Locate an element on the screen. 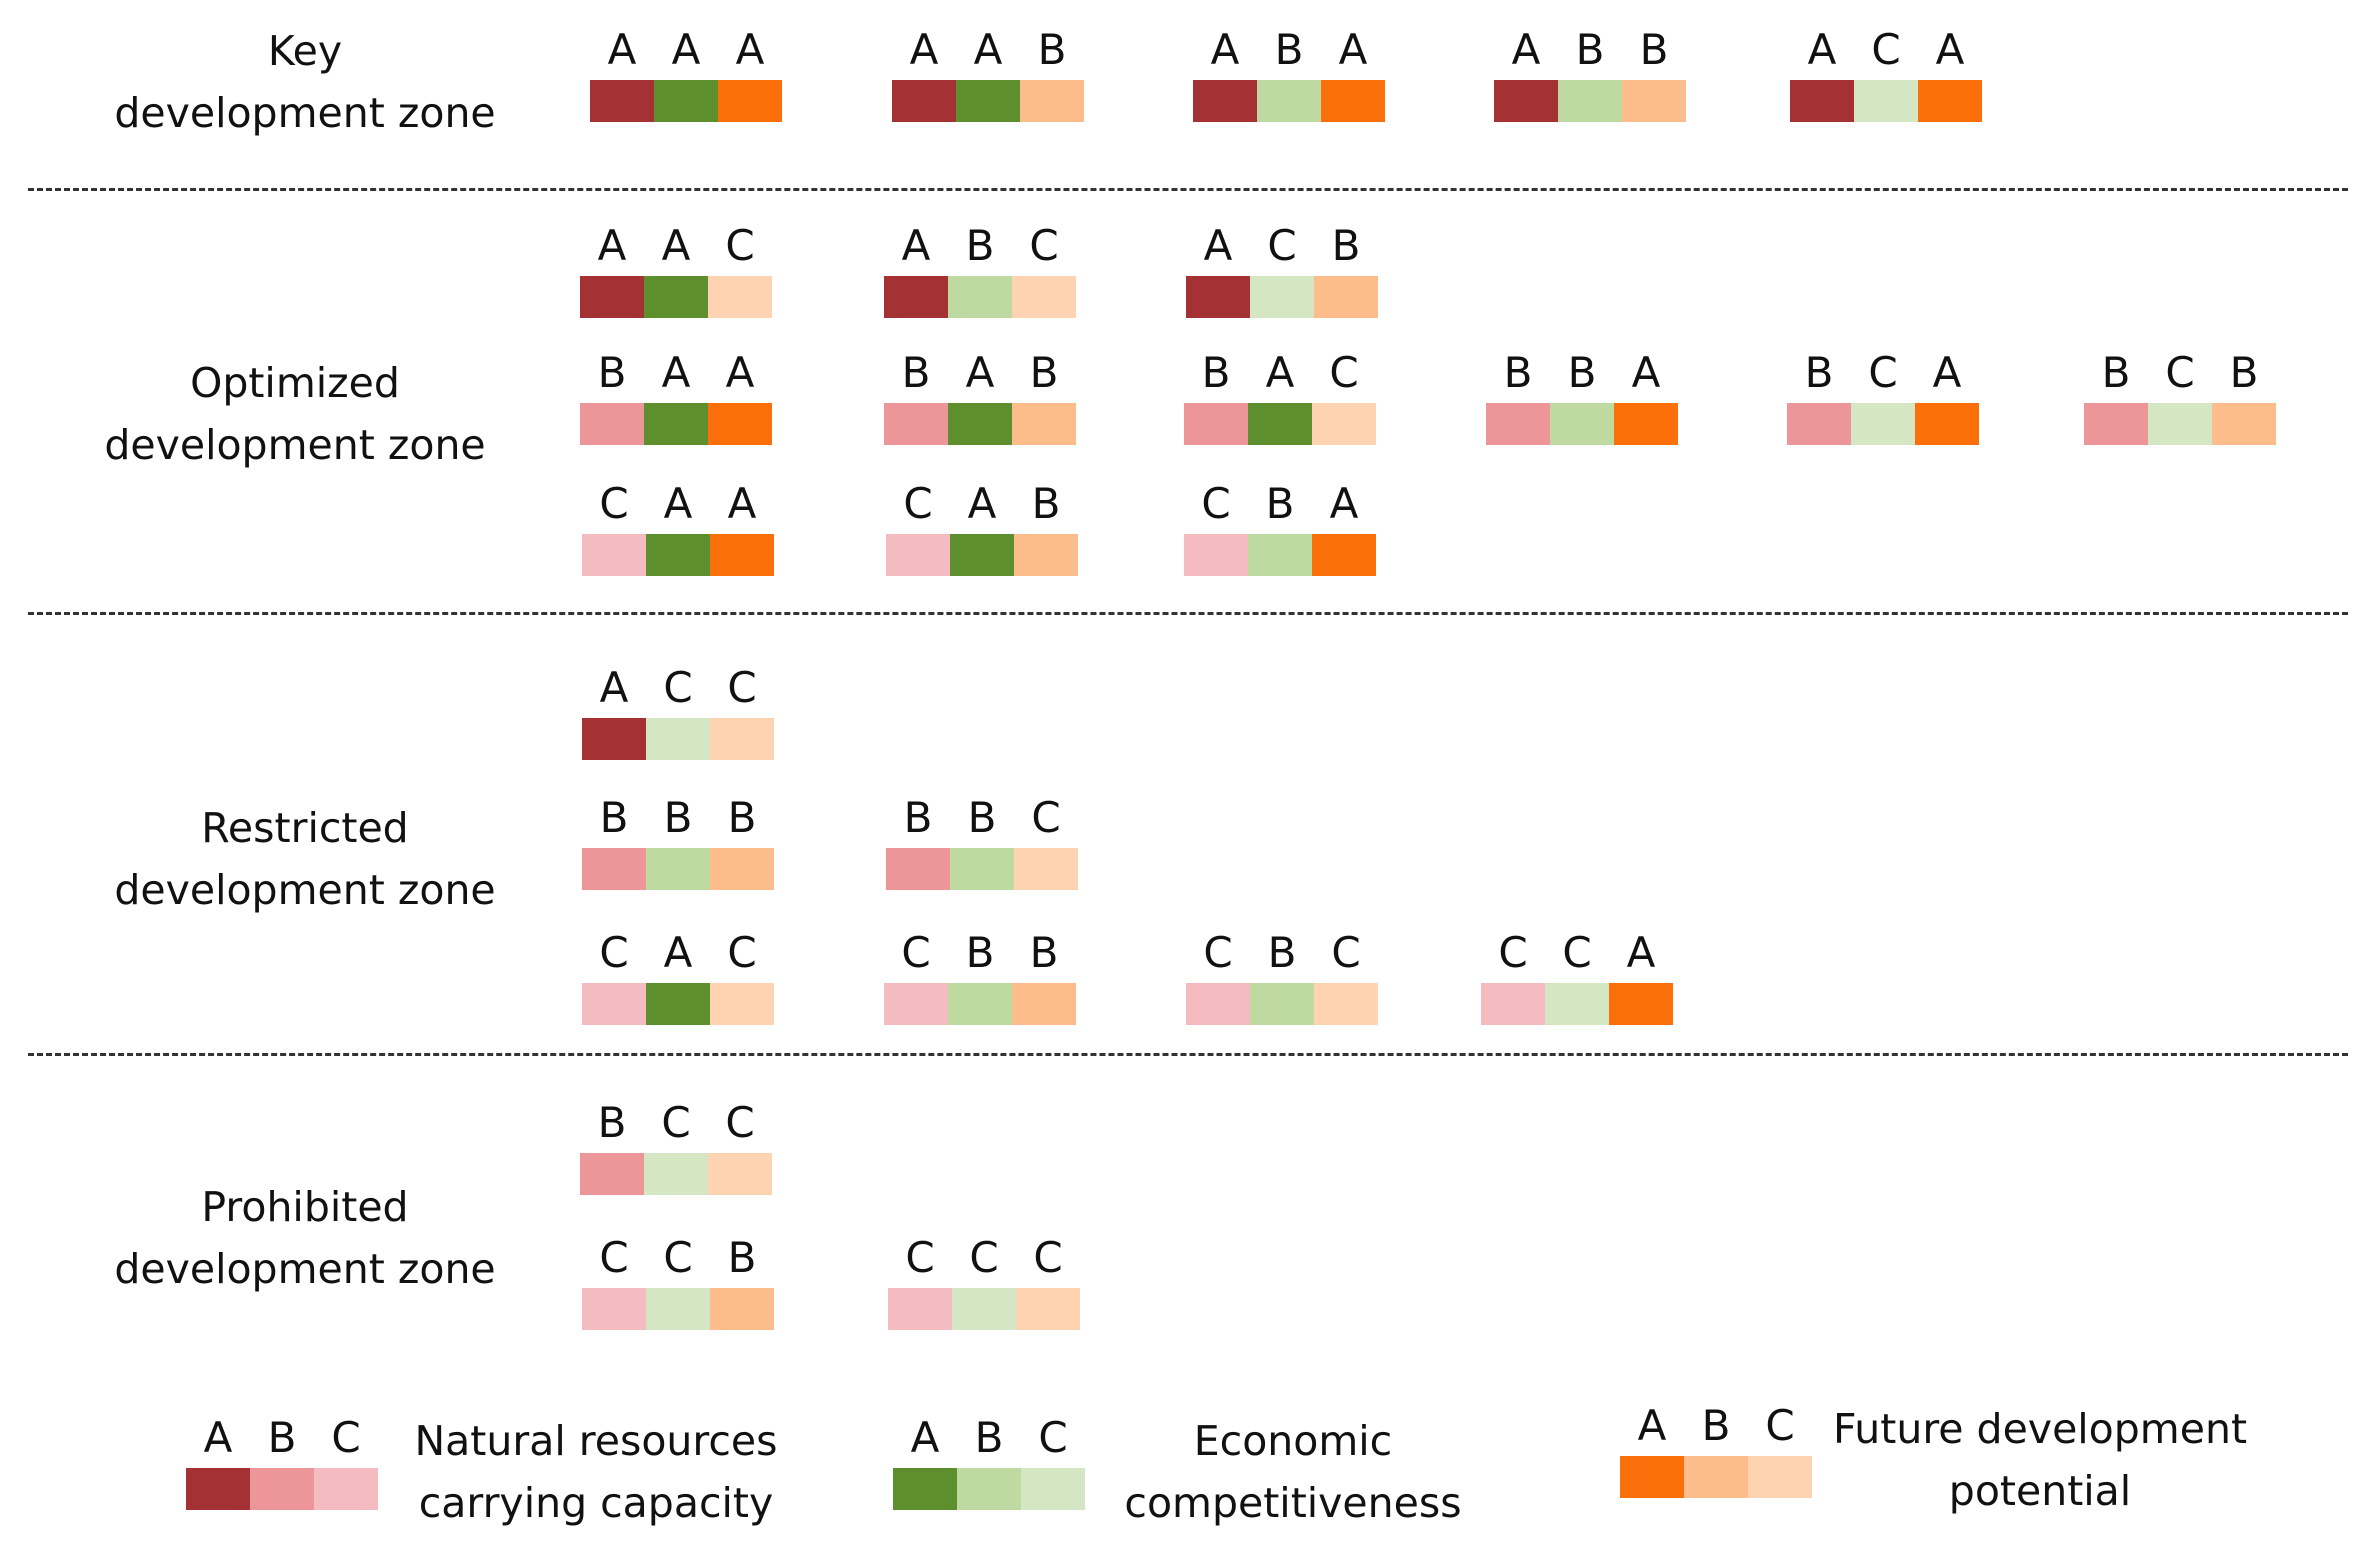 The width and height of the screenshot is (2372, 1550). legend-natural-label-line2: carrying capacity is located at coordinates (596, 1503).